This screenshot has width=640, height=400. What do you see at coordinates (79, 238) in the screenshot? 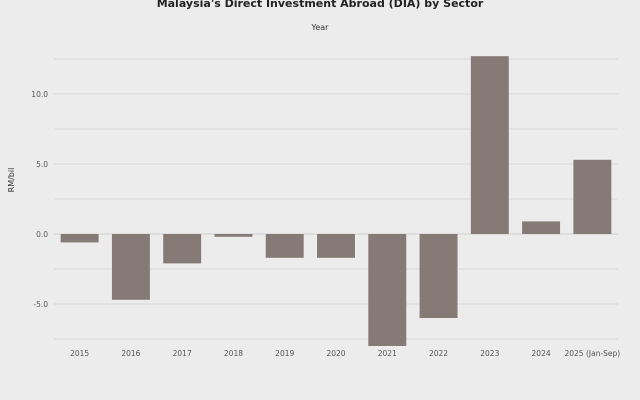
I see `bar-2015` at bounding box center [79, 238].